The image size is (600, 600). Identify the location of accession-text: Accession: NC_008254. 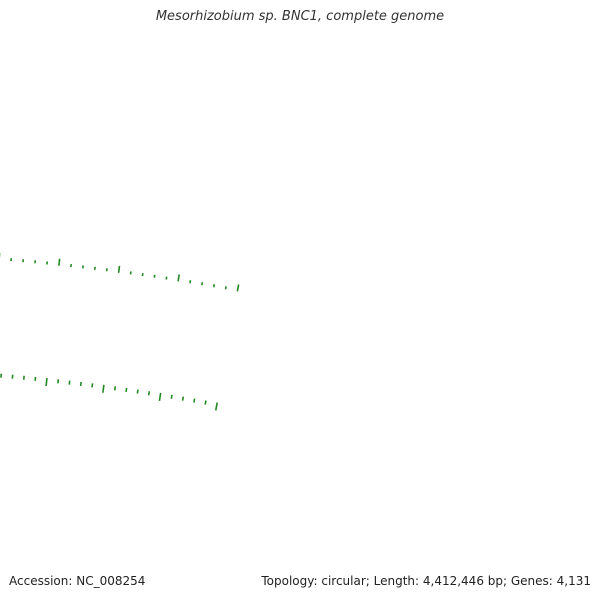
(77, 581).